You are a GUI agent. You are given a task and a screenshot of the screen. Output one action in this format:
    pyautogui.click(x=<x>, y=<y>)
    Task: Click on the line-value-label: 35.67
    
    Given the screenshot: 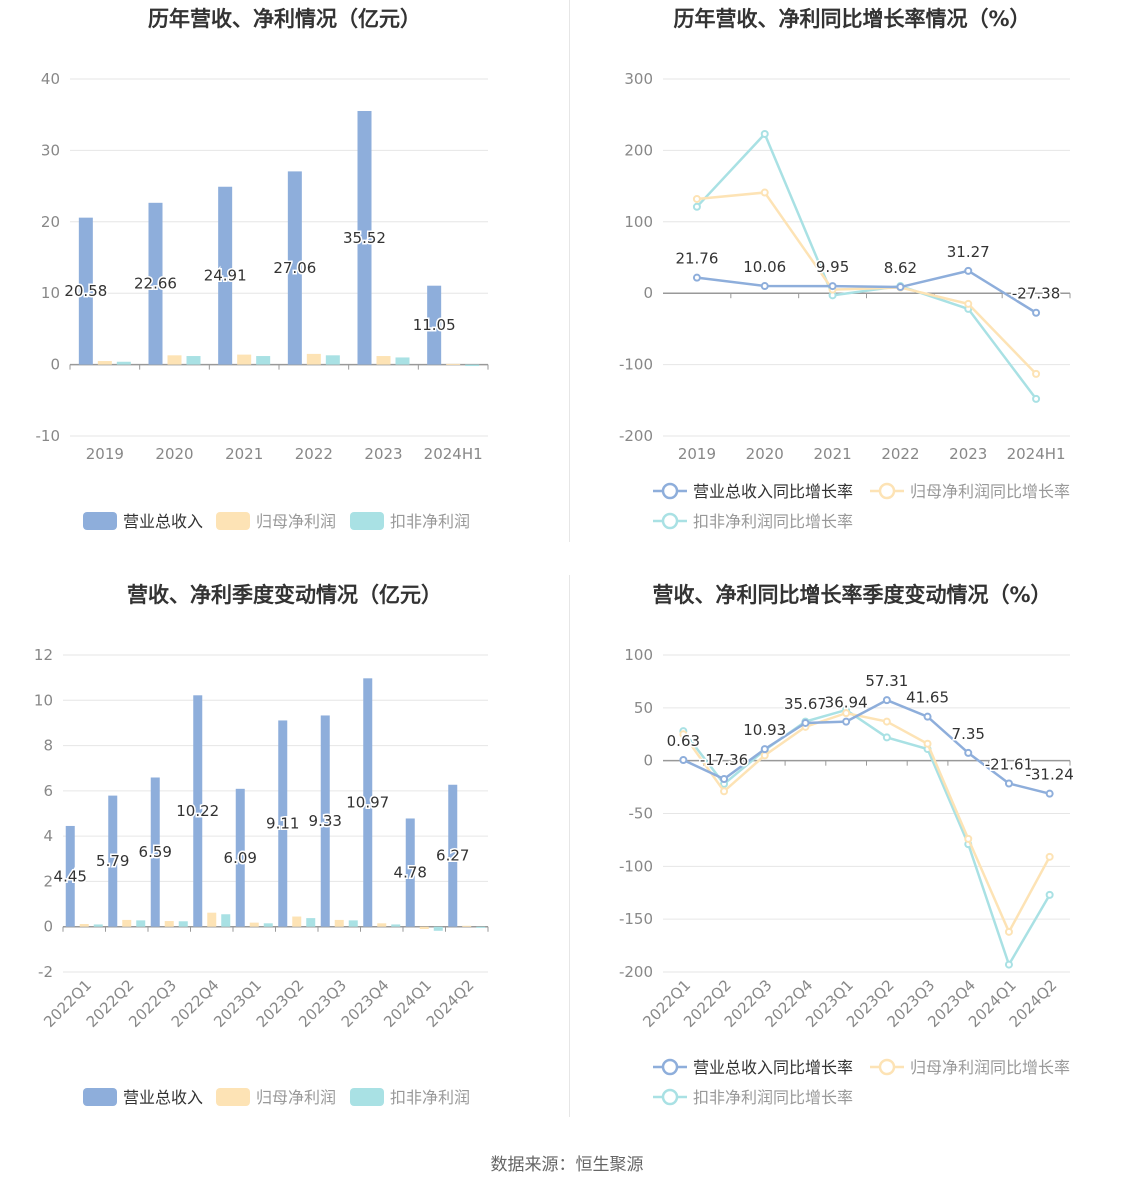 What is the action you would take?
    pyautogui.click(x=805, y=704)
    